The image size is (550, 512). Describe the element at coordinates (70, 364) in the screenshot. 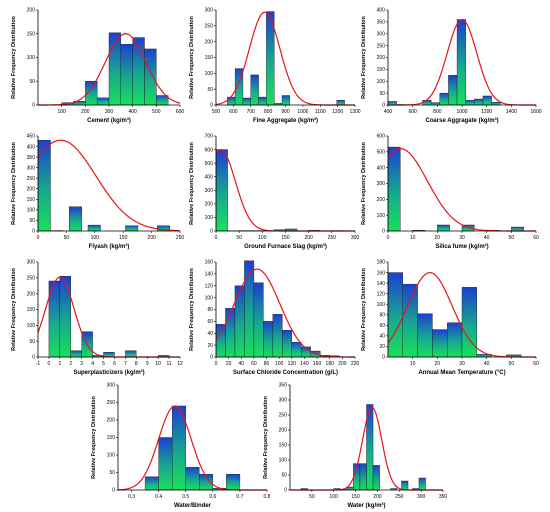

I see `x-tick-label: 2` at that location.